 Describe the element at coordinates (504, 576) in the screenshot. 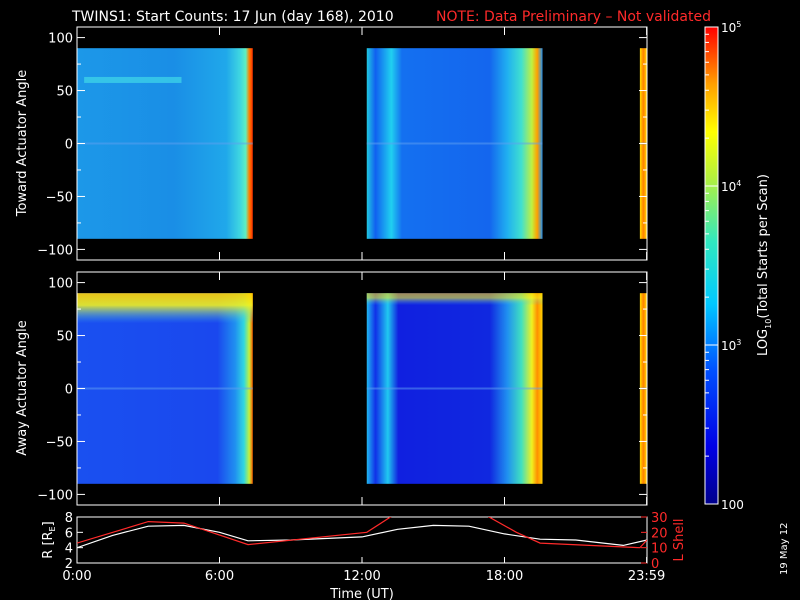

I see `x-tick-label: 18:00` at that location.